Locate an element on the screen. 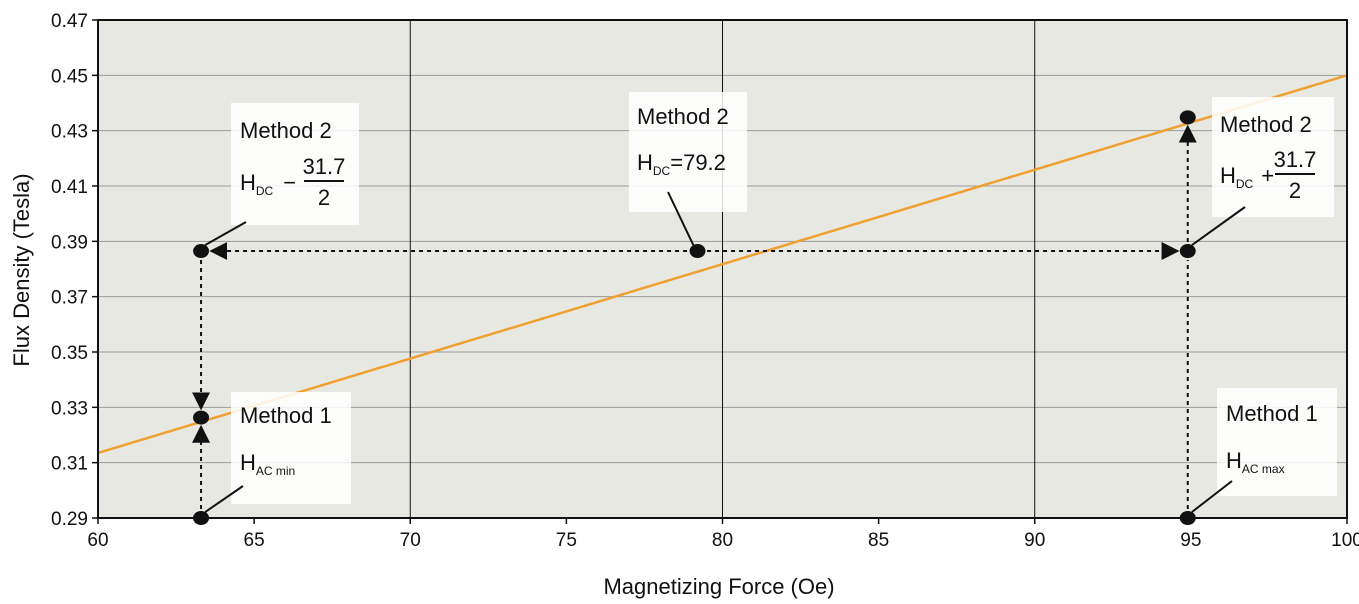  x-tick-label: 65 is located at coordinates (254, 540).